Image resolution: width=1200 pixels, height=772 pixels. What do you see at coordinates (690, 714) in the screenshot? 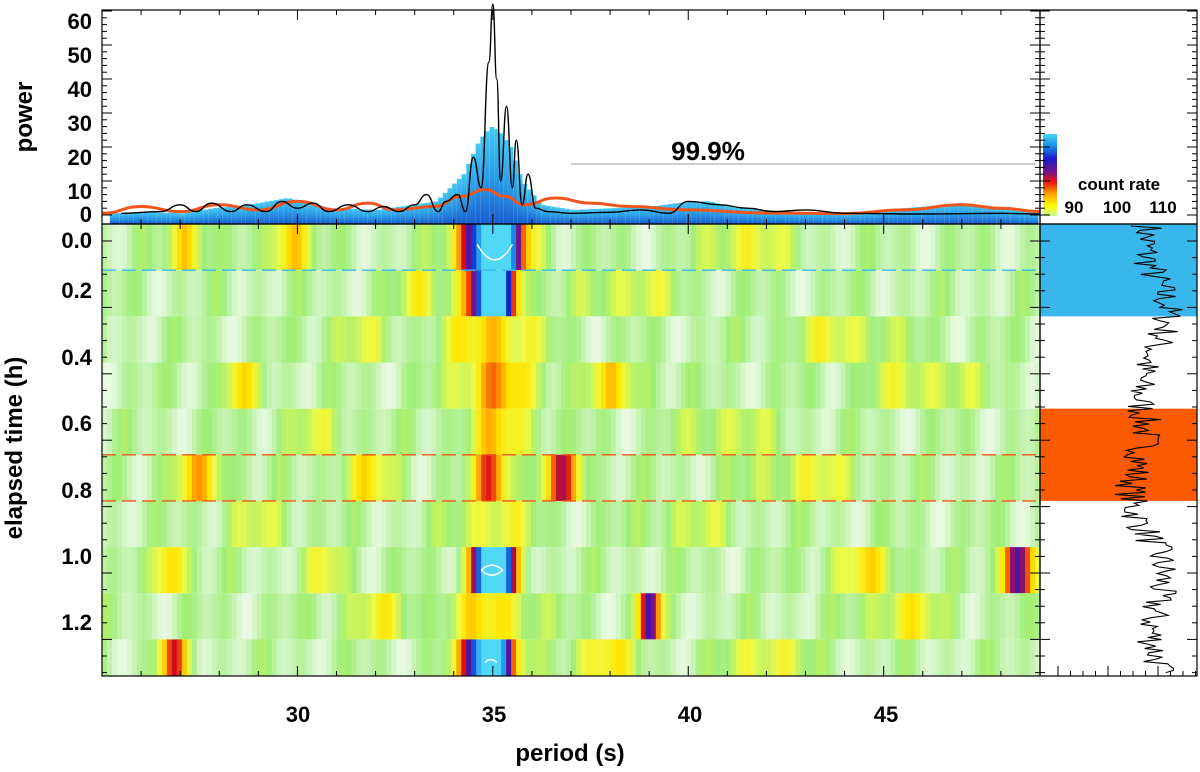
I see `x-tick-label: 40` at bounding box center [690, 714].